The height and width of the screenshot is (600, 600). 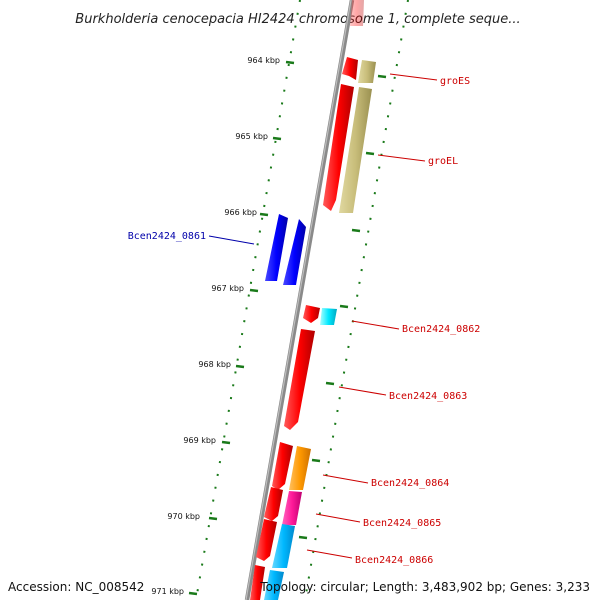 I want to click on gene-label-Bcen2424-0861: Bcen2424_0861, so click(x=167, y=236).